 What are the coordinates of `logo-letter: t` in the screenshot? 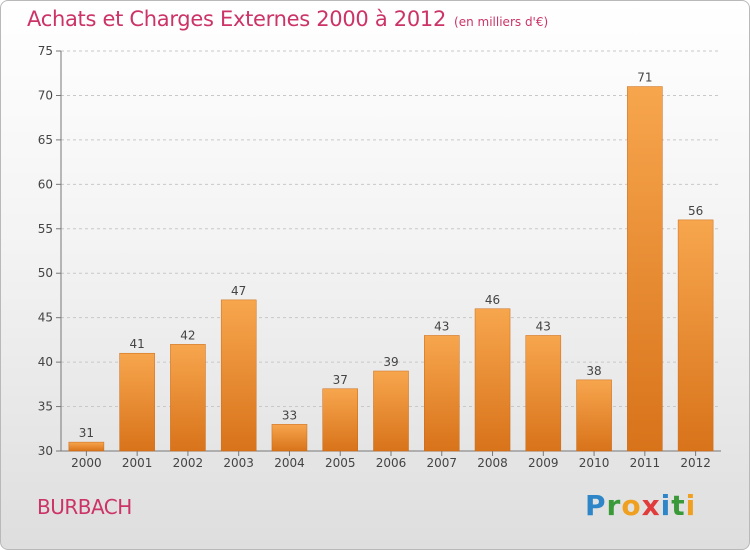 It's located at (678, 505).